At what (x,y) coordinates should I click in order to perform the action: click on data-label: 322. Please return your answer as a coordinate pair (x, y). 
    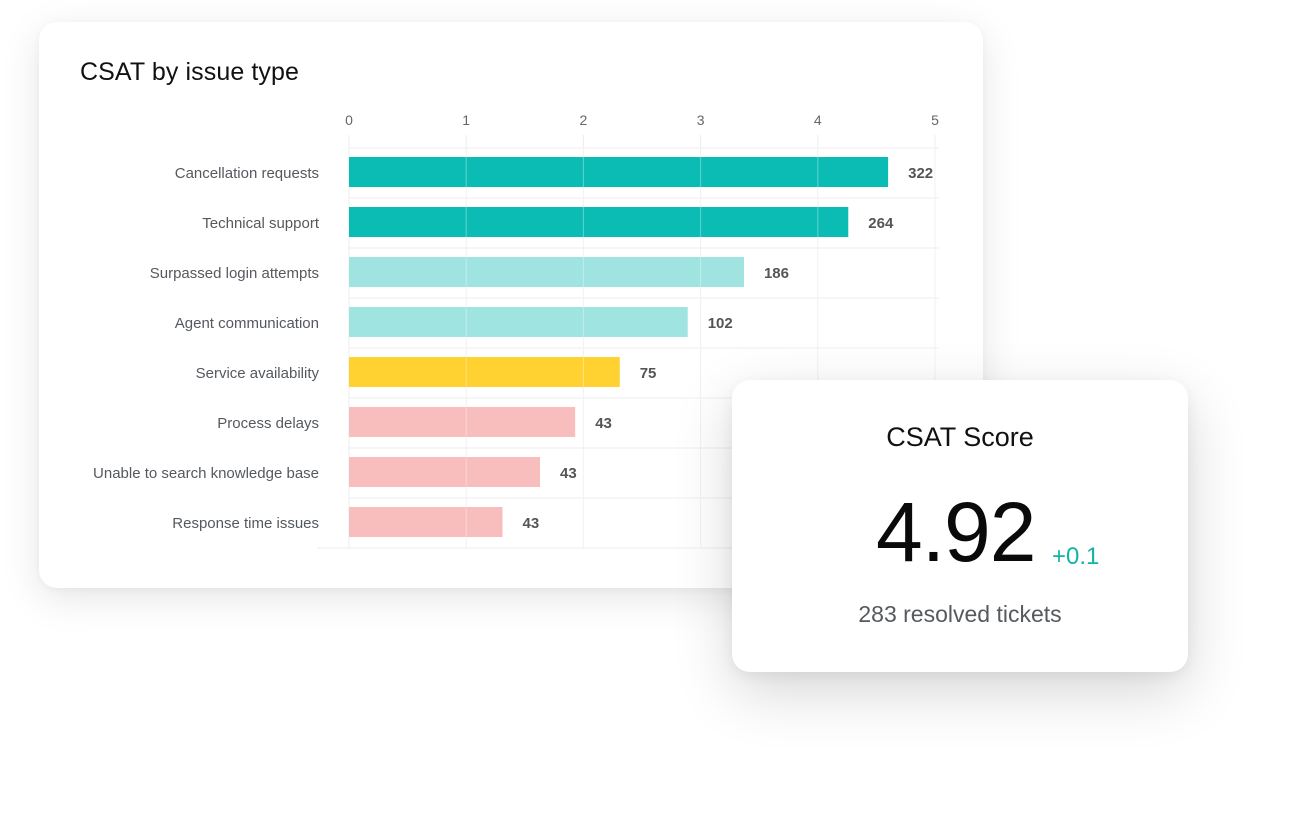
    Looking at the image, I should click on (920, 173).